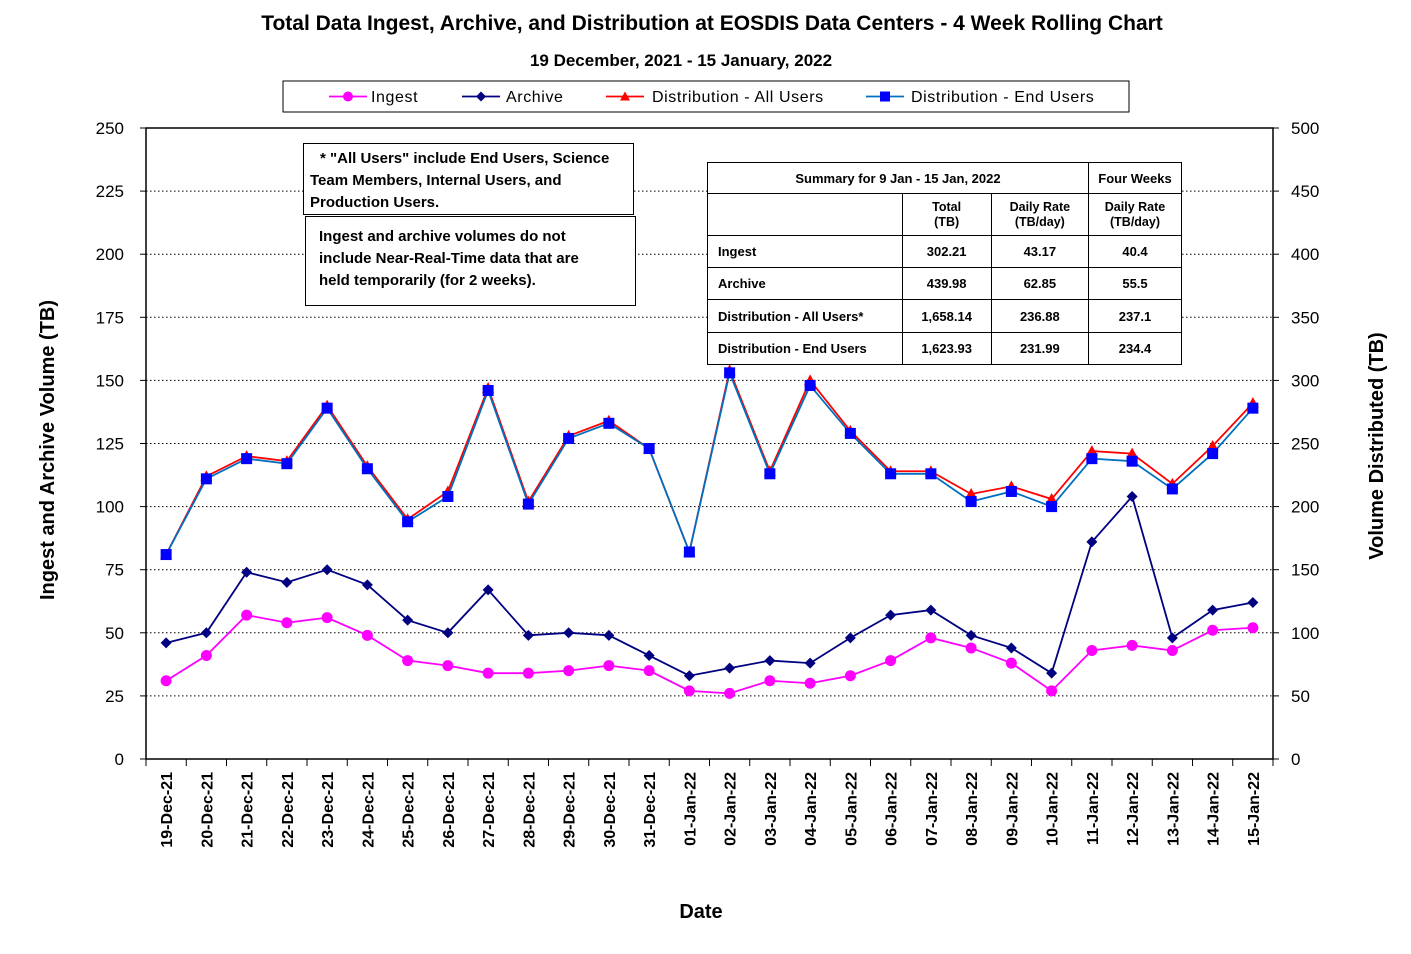 The height and width of the screenshot is (954, 1411). What do you see at coordinates (48, 450) in the screenshot?
I see `y-axis-left-label: Ingest and Archive Volume (TB)` at bounding box center [48, 450].